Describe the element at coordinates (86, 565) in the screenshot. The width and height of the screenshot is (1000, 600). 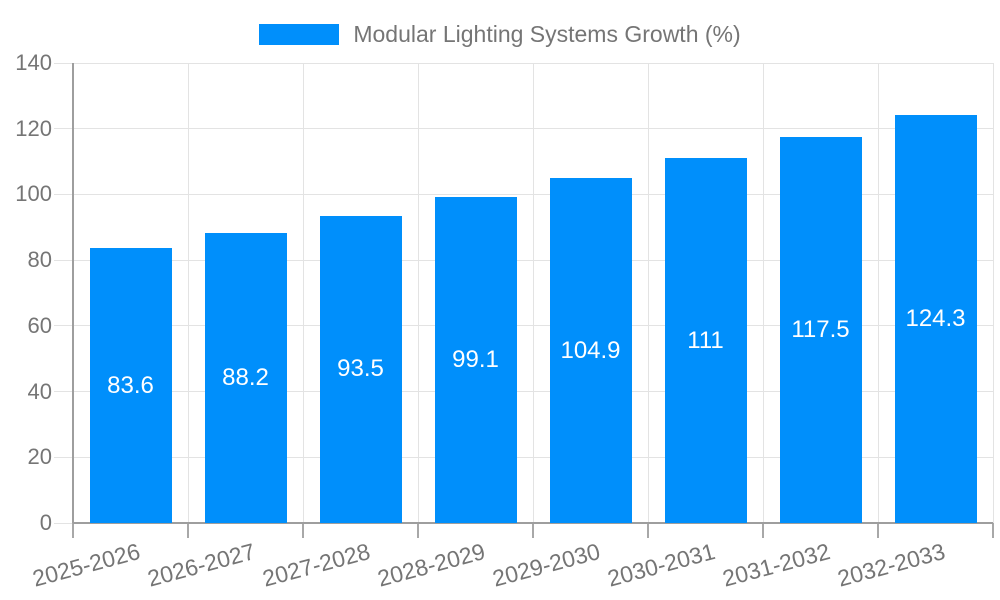
I see `x-axis-tick-label: 2025-2026` at that location.